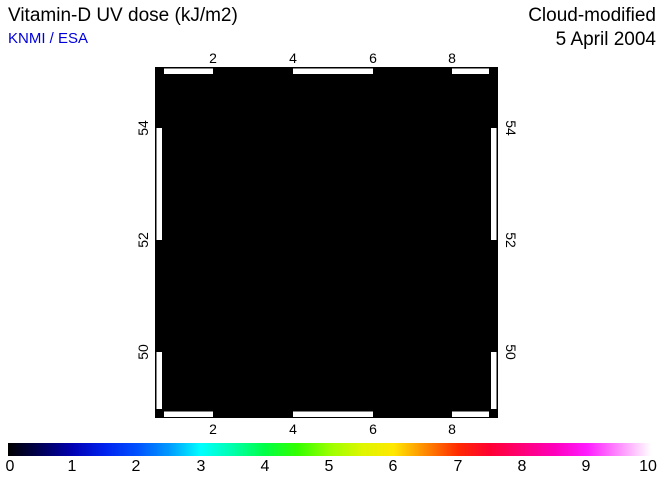 This screenshot has width=665, height=480. Describe the element at coordinates (201, 466) in the screenshot. I see `colorbar-tick: 3` at that location.